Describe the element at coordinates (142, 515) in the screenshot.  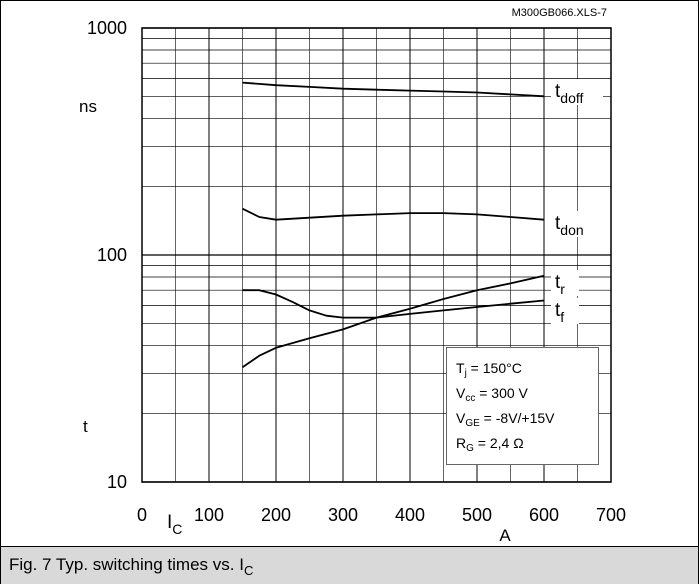
I see `x-tick-label: 0` at that location.